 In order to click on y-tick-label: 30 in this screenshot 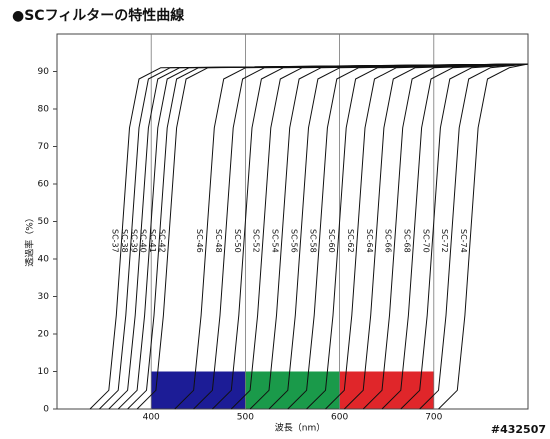, I will do `click(44, 297)`.